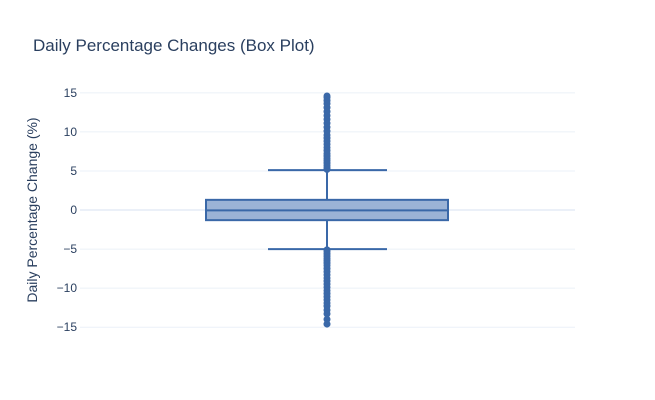  What do you see at coordinates (67, 210) in the screenshot?
I see `y-axis-ticks: −15 −10 −5 0 5 10 15` at bounding box center [67, 210].